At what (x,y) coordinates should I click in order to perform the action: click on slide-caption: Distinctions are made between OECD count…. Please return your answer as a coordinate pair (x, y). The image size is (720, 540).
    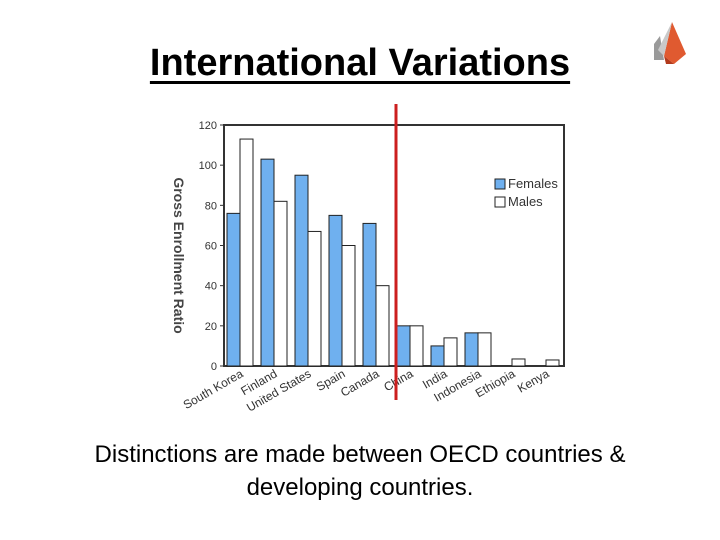
    Looking at the image, I should click on (360, 471).